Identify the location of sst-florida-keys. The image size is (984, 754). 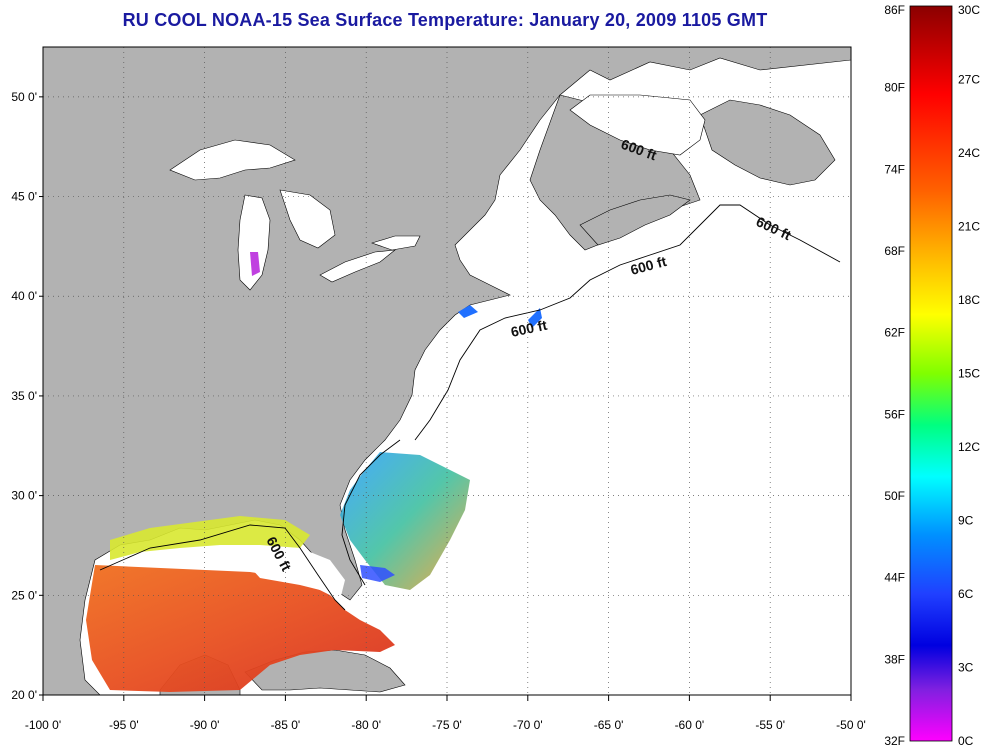
(377, 573).